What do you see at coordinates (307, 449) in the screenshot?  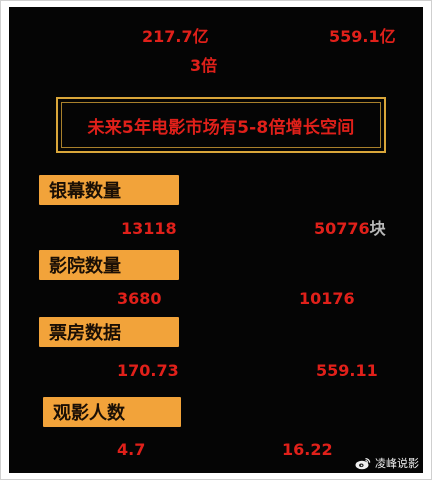 I see `audience-right: 16.22` at bounding box center [307, 449].